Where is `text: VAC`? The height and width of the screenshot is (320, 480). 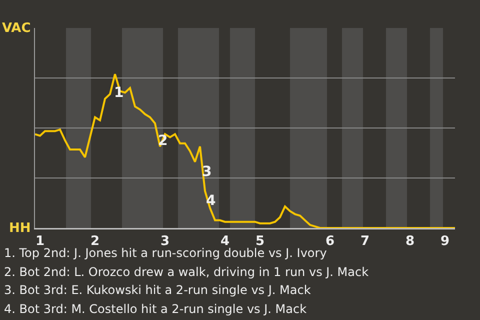
text: VAC is located at coordinates (16, 28).